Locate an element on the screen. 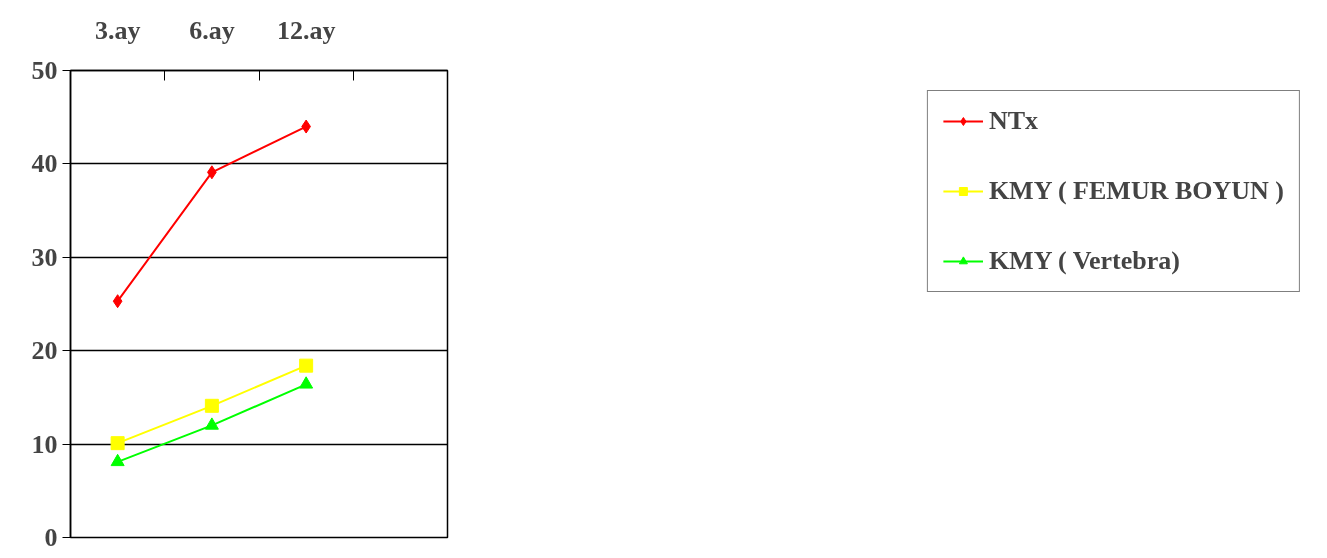 The height and width of the screenshot is (558, 1327). y-tick-label: 10 is located at coordinates (44, 444).